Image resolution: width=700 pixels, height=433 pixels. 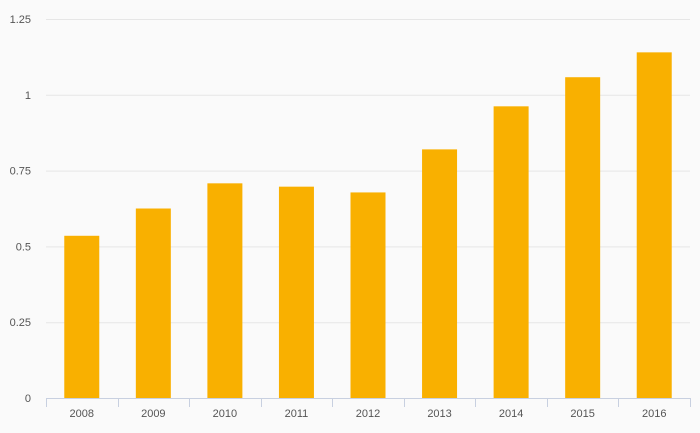 I want to click on y-tick-label: 0, so click(x=28, y=399).